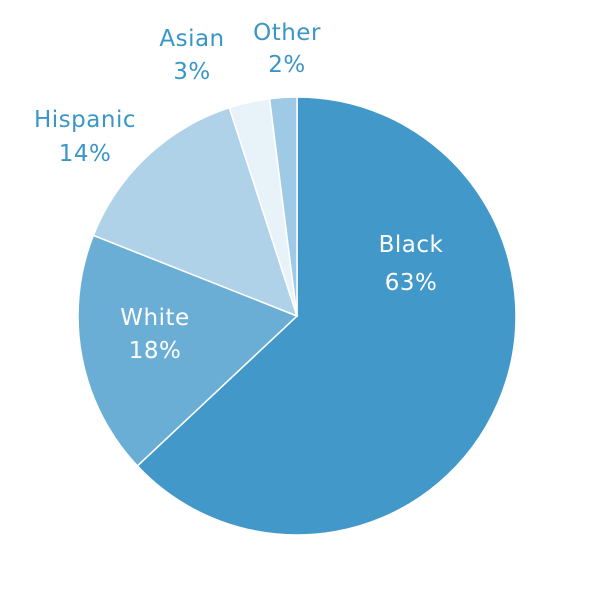 The width and height of the screenshot is (600, 591). Describe the element at coordinates (188, 350) in the screenshot. I see `pie-slice-white` at that location.